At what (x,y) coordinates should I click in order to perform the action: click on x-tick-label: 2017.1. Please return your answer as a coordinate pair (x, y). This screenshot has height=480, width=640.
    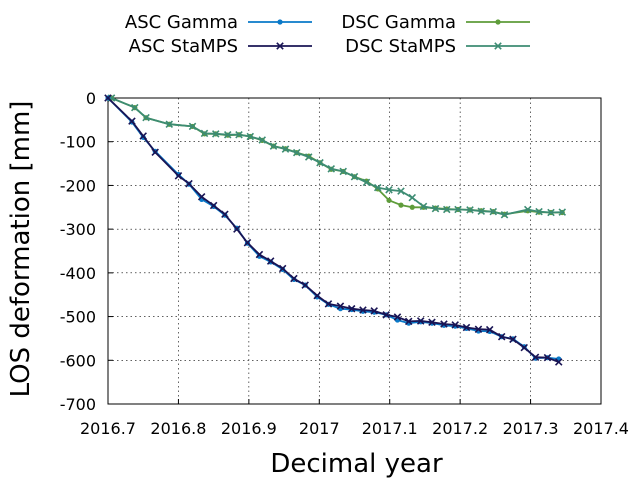
    Looking at the image, I should click on (390, 428).